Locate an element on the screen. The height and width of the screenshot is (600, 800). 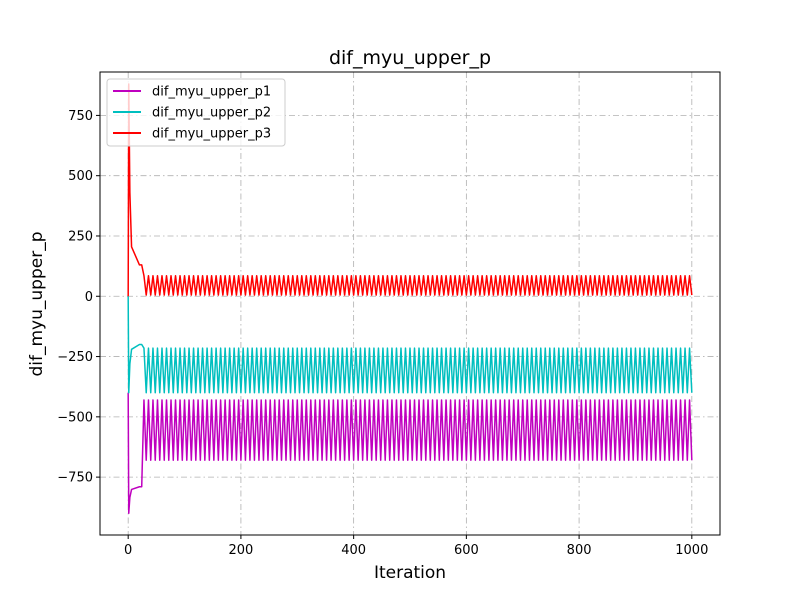
x-tick-label: 0 is located at coordinates (128, 550).